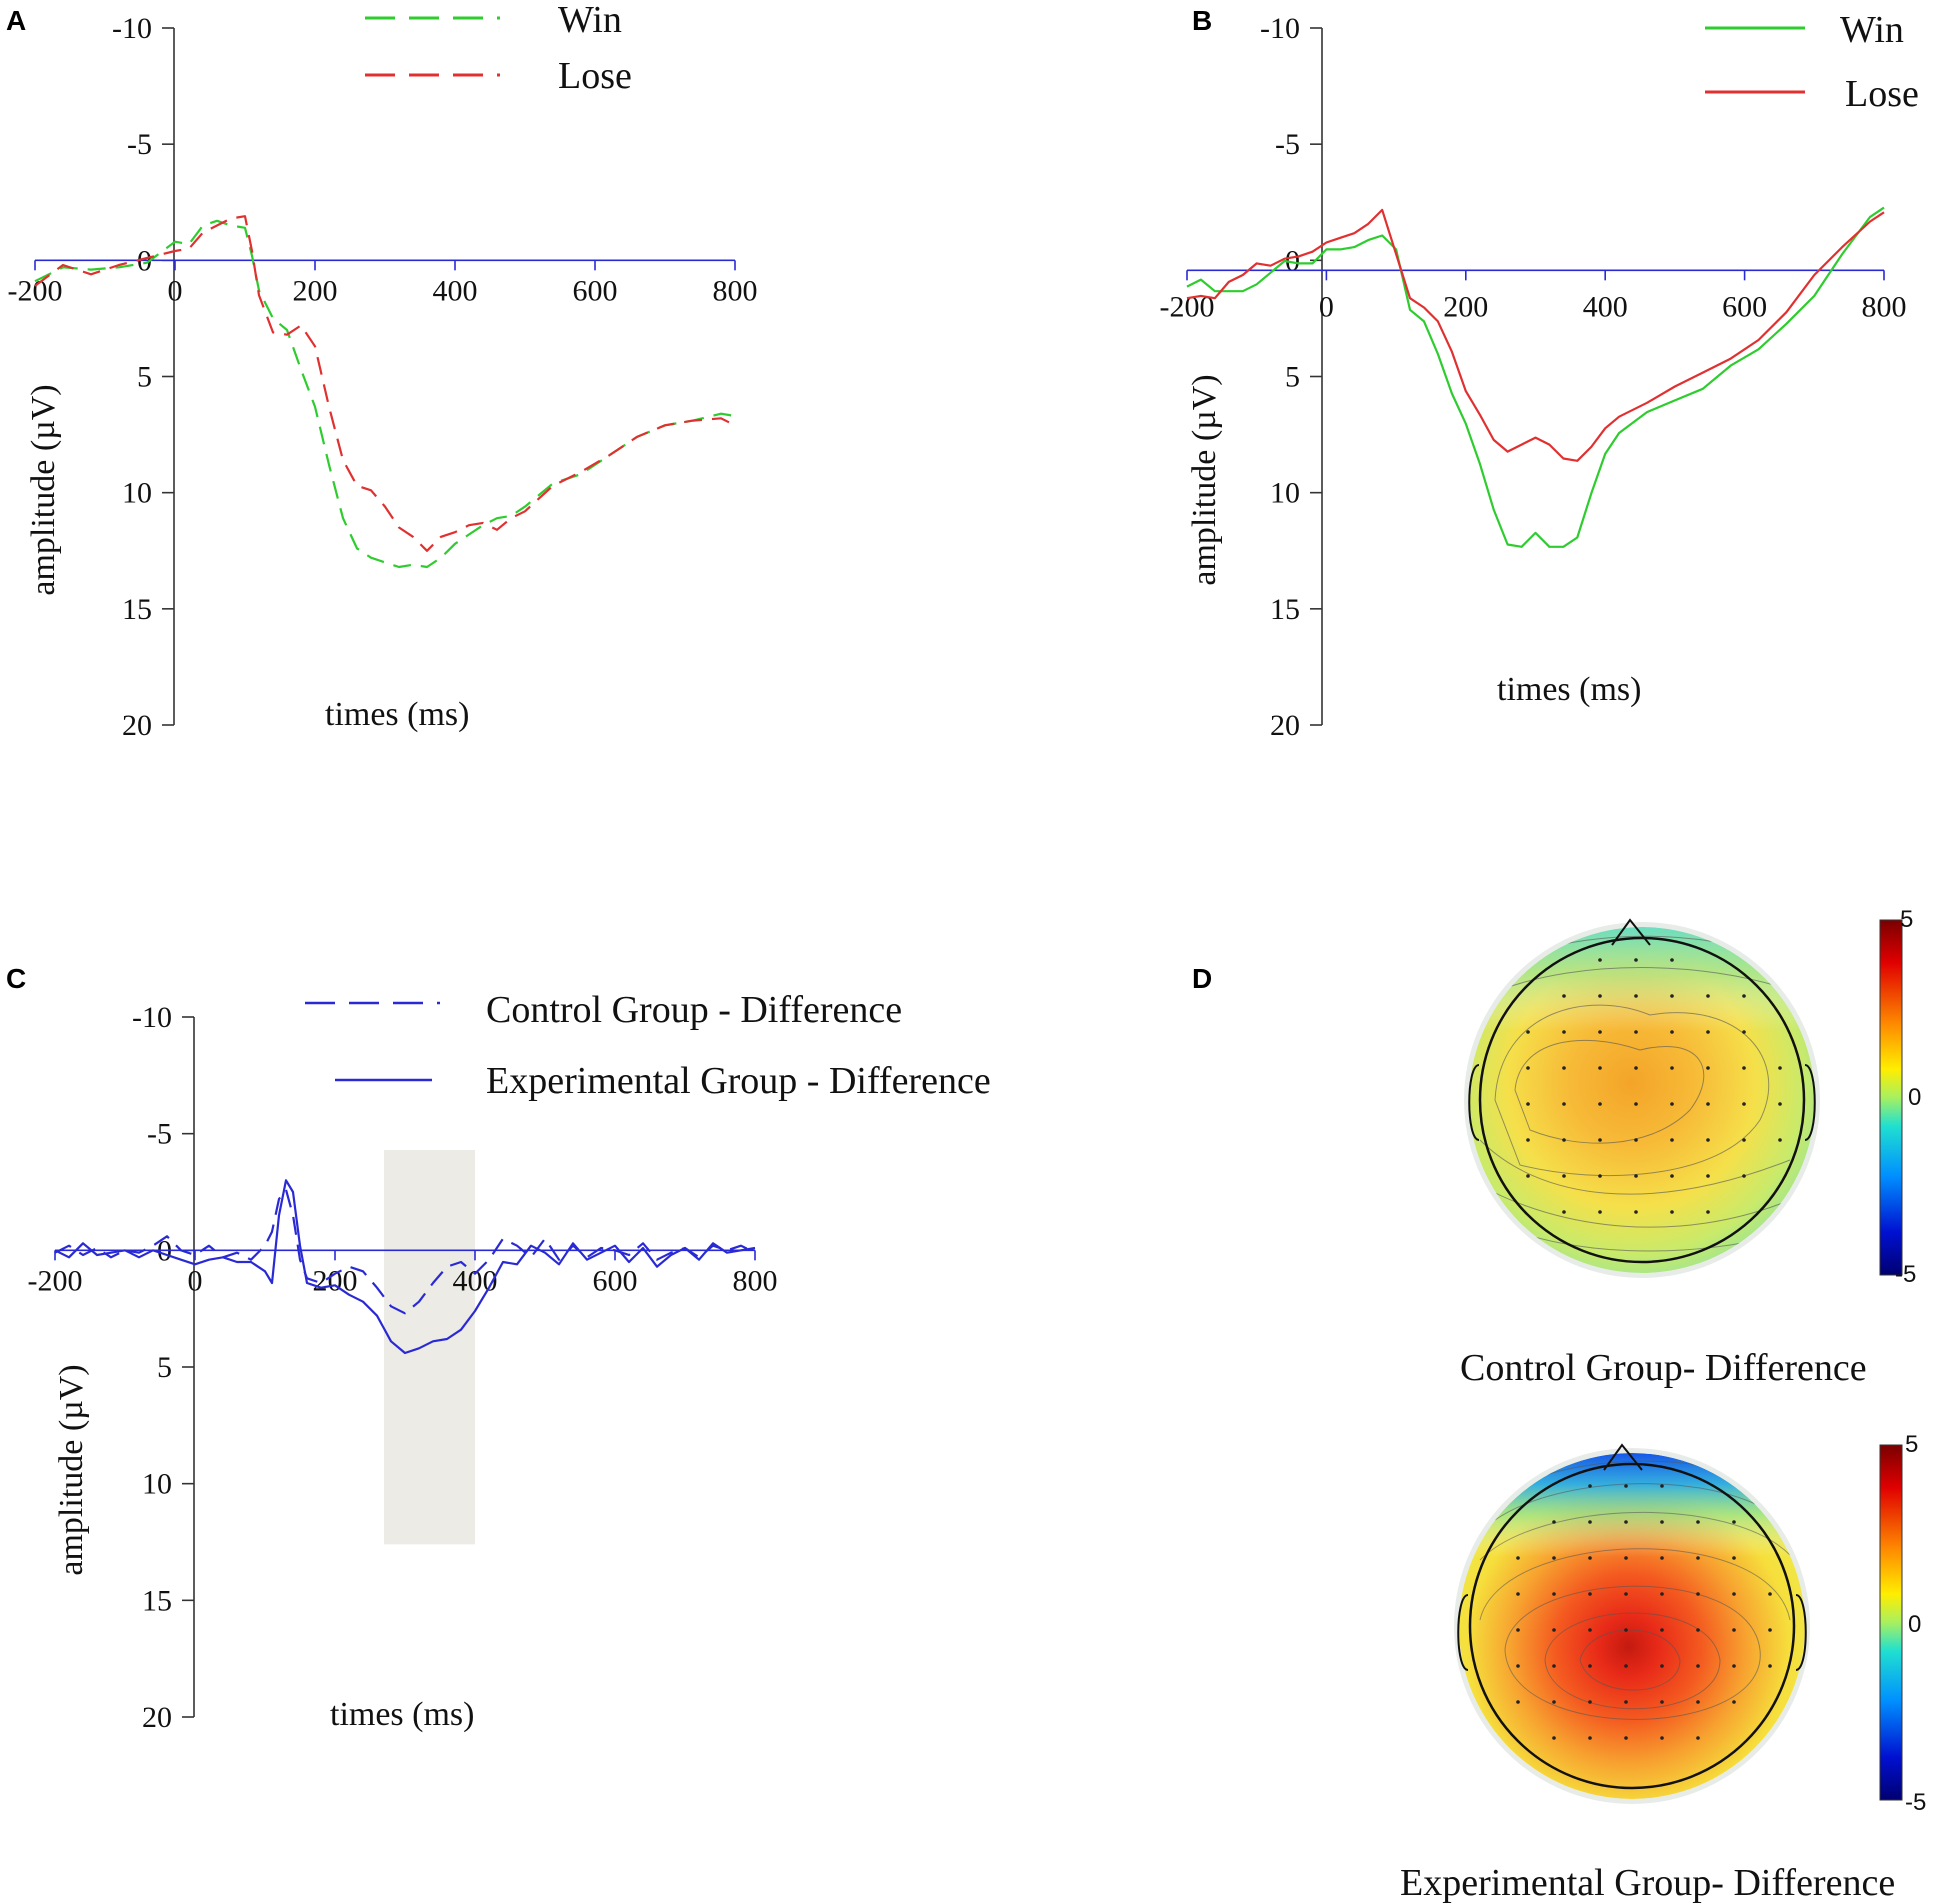 The height and width of the screenshot is (1904, 1950). Describe the element at coordinates (175, 290) in the screenshot. I see `x-tick-label-a-1: 0` at that location.